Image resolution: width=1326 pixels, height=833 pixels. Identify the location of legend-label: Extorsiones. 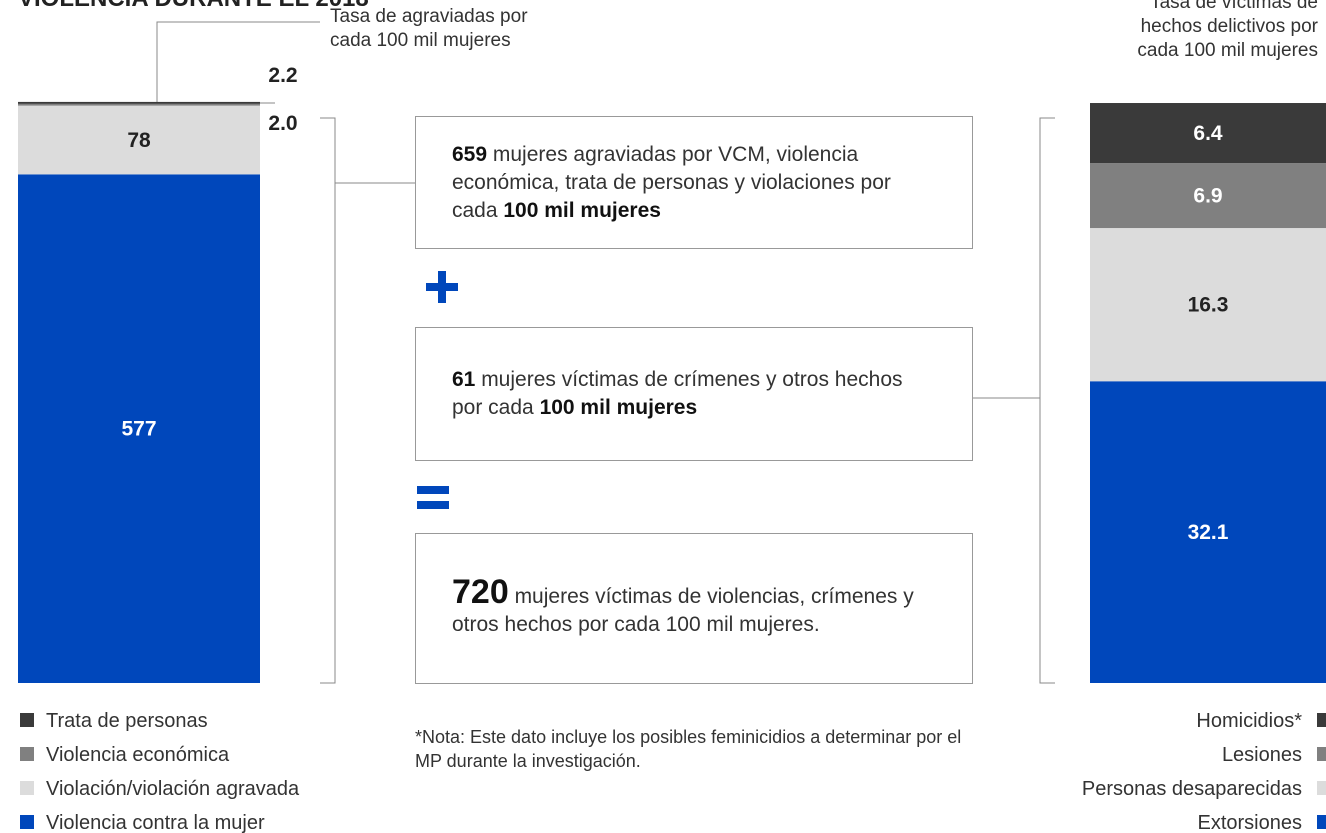
(1250, 822).